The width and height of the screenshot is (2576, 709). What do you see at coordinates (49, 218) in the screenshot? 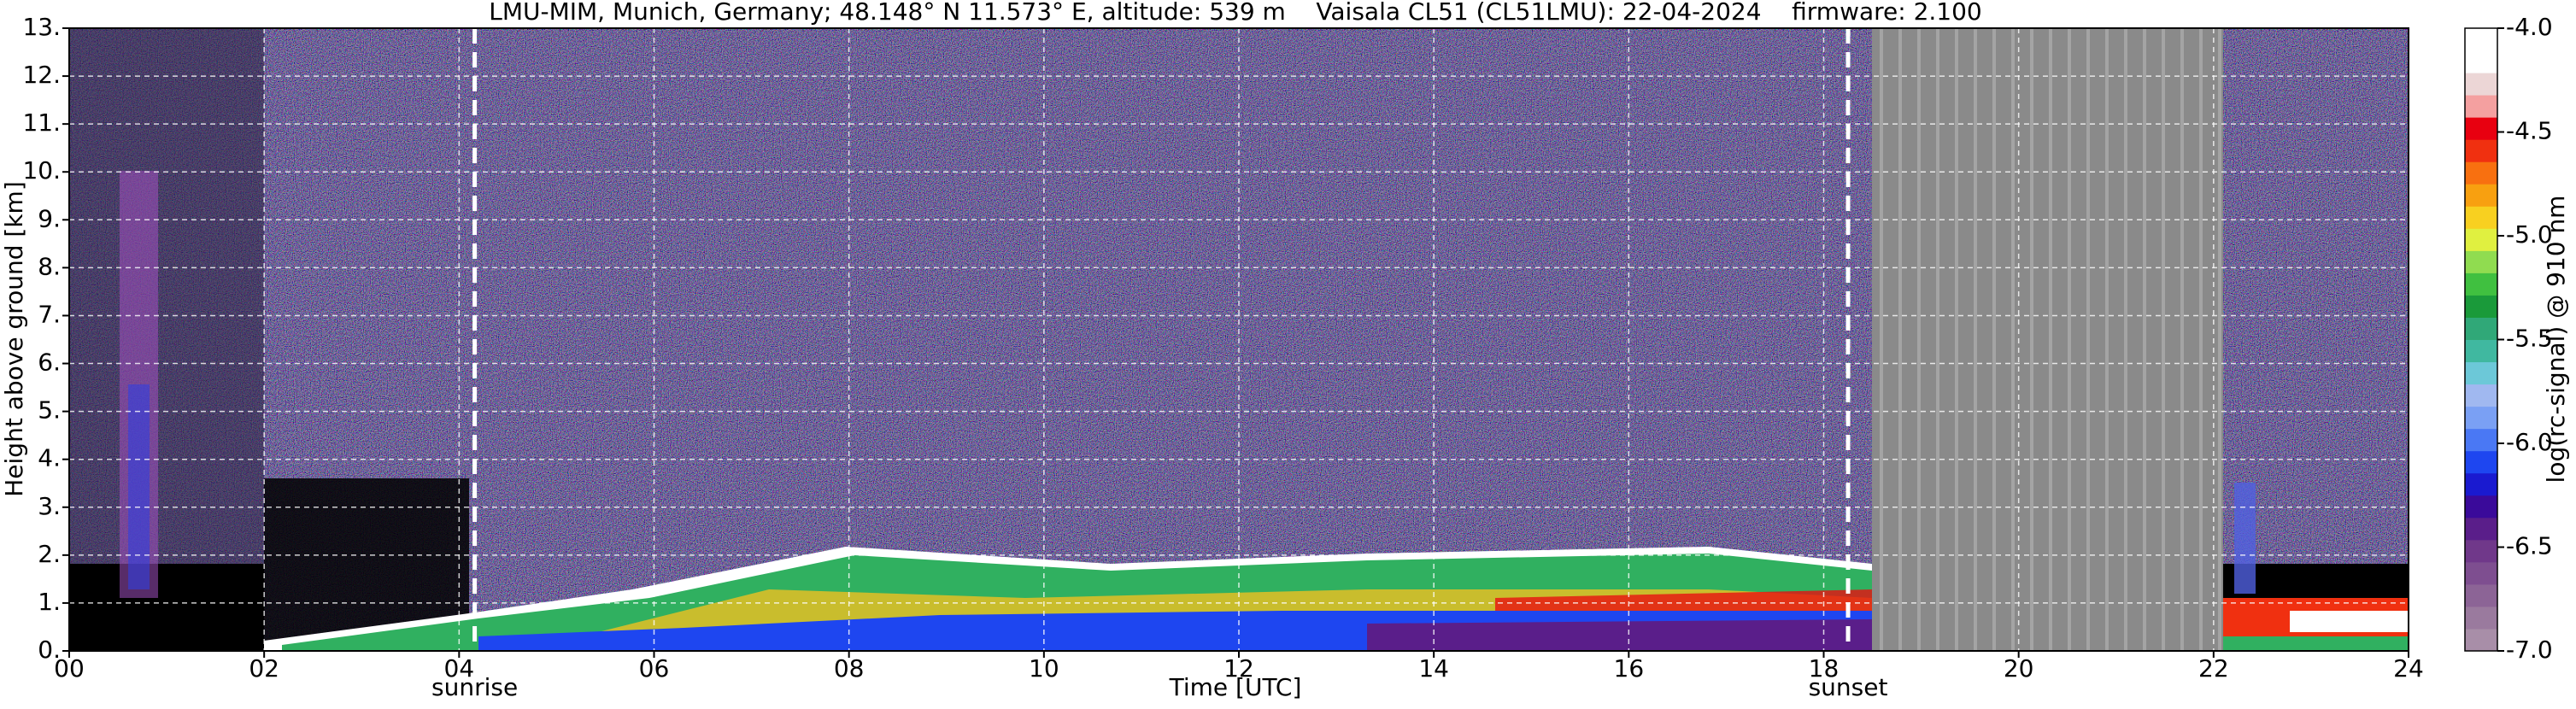
I see `y-tick-label: 9.` at bounding box center [49, 218].